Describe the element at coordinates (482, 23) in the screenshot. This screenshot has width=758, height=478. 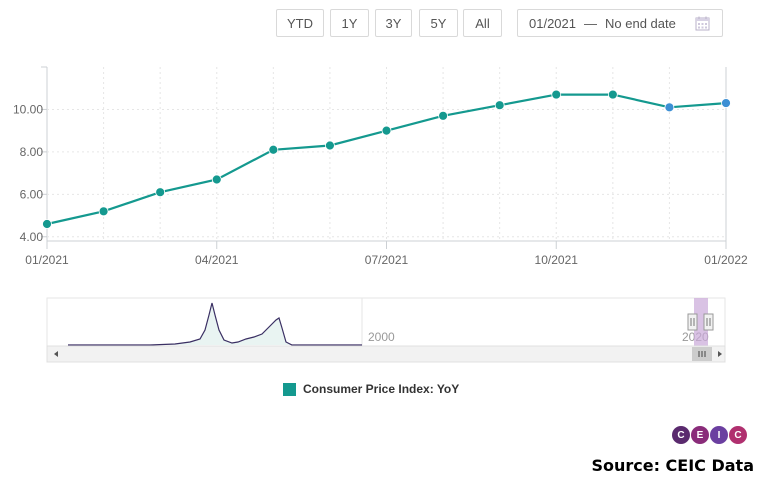
I see `range-all-button: All` at that location.